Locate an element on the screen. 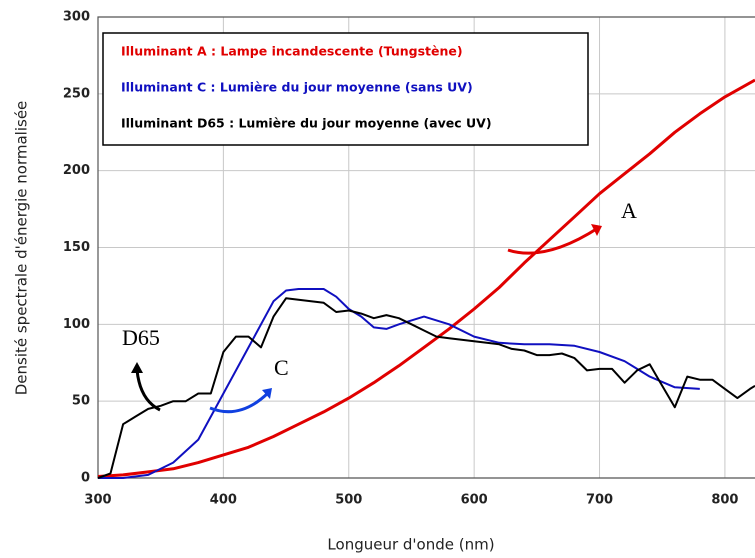  x-tick-label: 800 is located at coordinates (724, 500).